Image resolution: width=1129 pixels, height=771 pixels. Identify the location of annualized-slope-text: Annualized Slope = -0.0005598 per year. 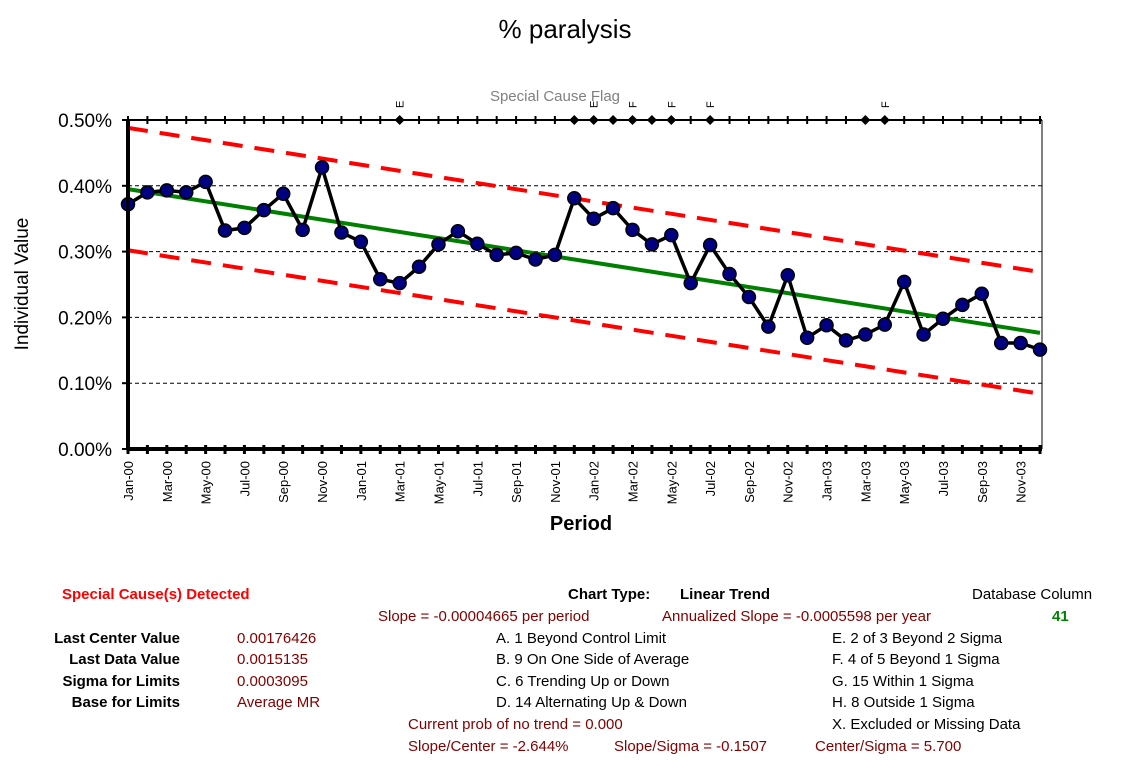
(796, 616).